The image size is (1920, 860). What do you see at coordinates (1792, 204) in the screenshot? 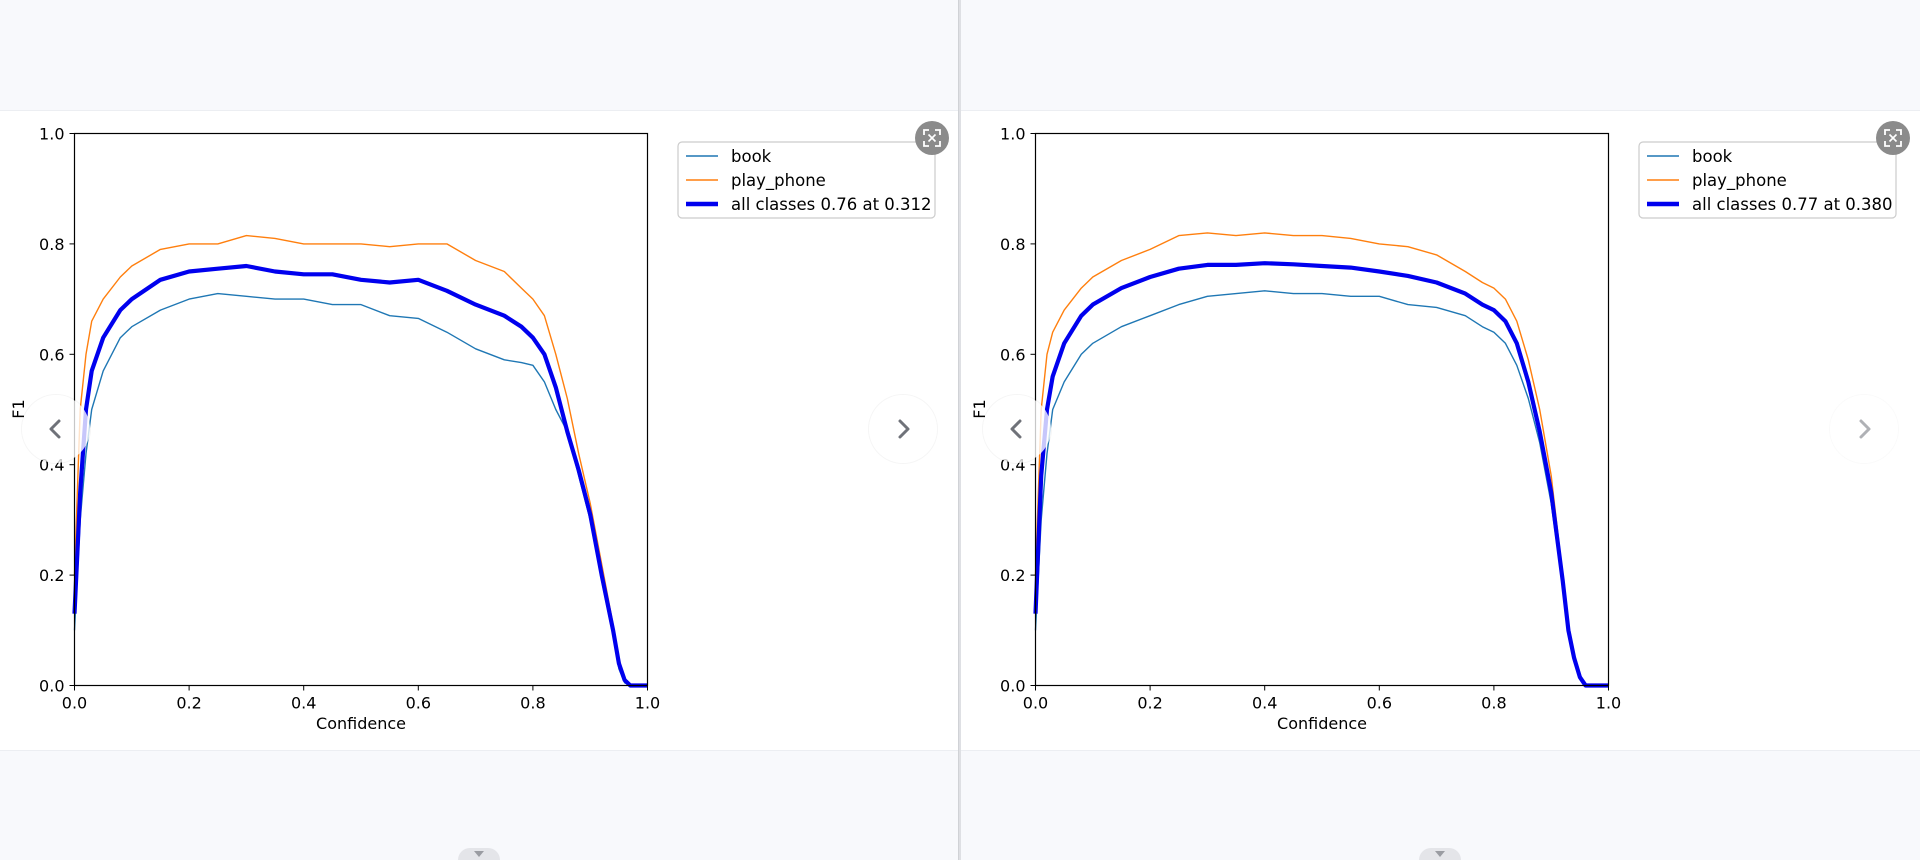
I see `legend-label-all-classes: all classes 0.77 at 0.380` at bounding box center [1792, 204].